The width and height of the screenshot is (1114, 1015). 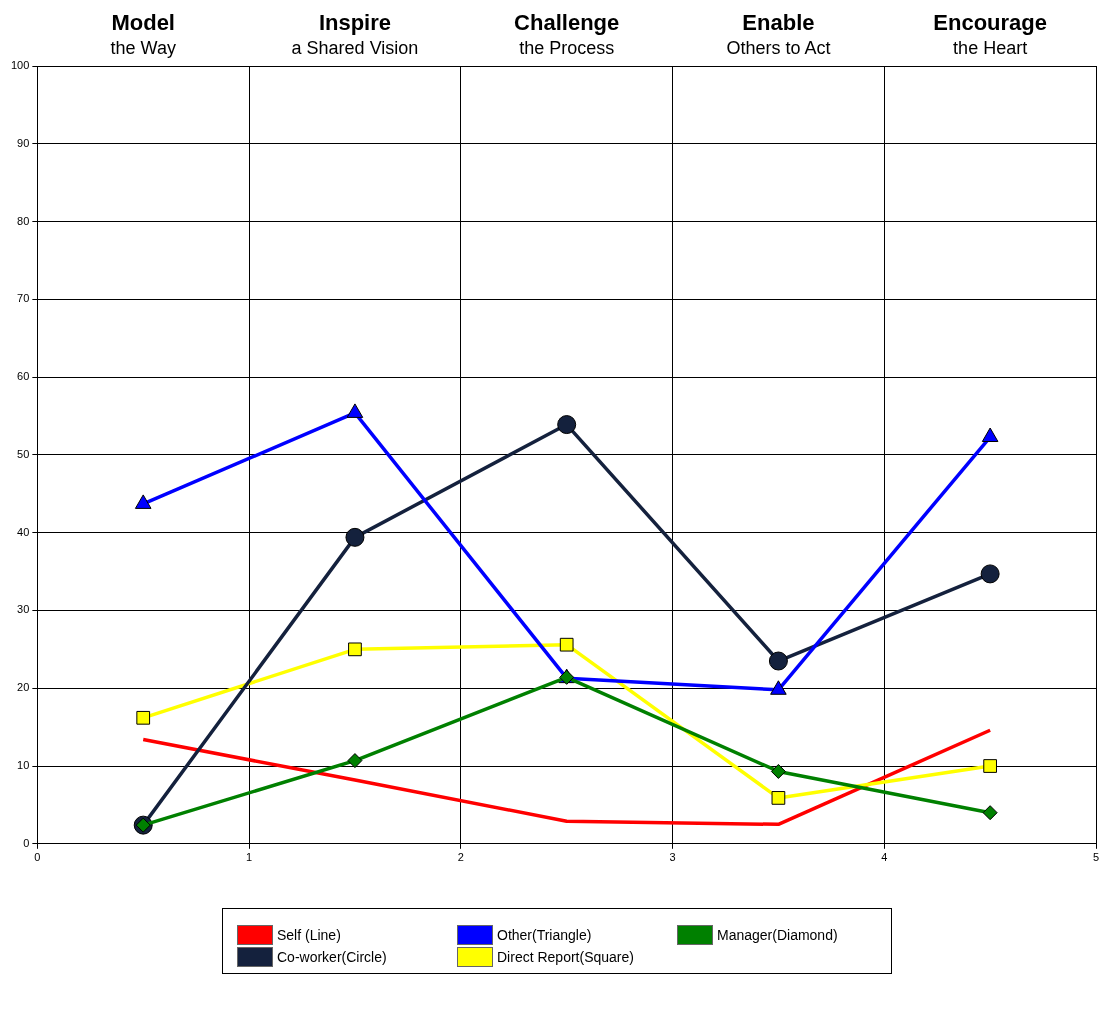 What do you see at coordinates (37, 857) in the screenshot?
I see `x-tick-label: 0` at bounding box center [37, 857].